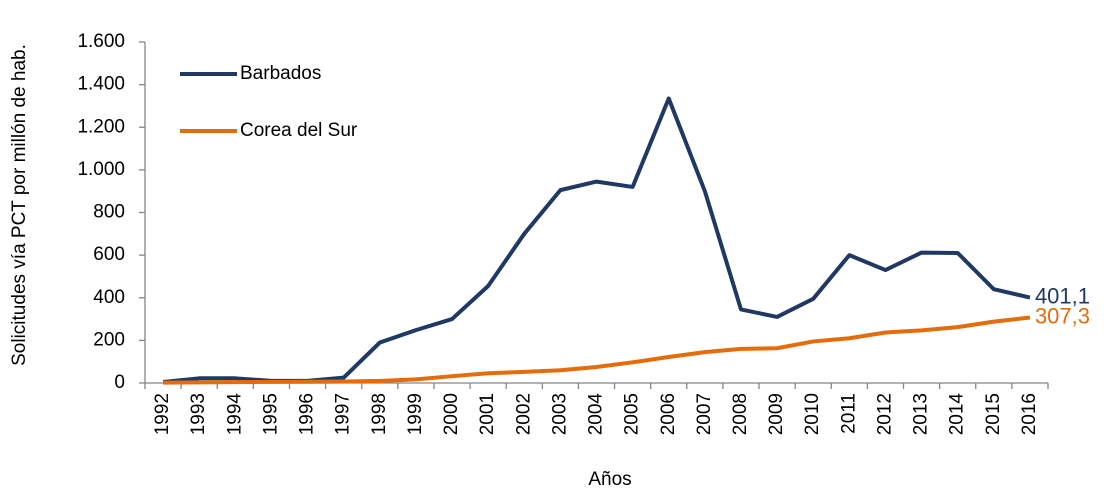 The height and width of the screenshot is (493, 1112). What do you see at coordinates (668, 414) in the screenshot?
I see `x-tick-label: 2006` at bounding box center [668, 414].